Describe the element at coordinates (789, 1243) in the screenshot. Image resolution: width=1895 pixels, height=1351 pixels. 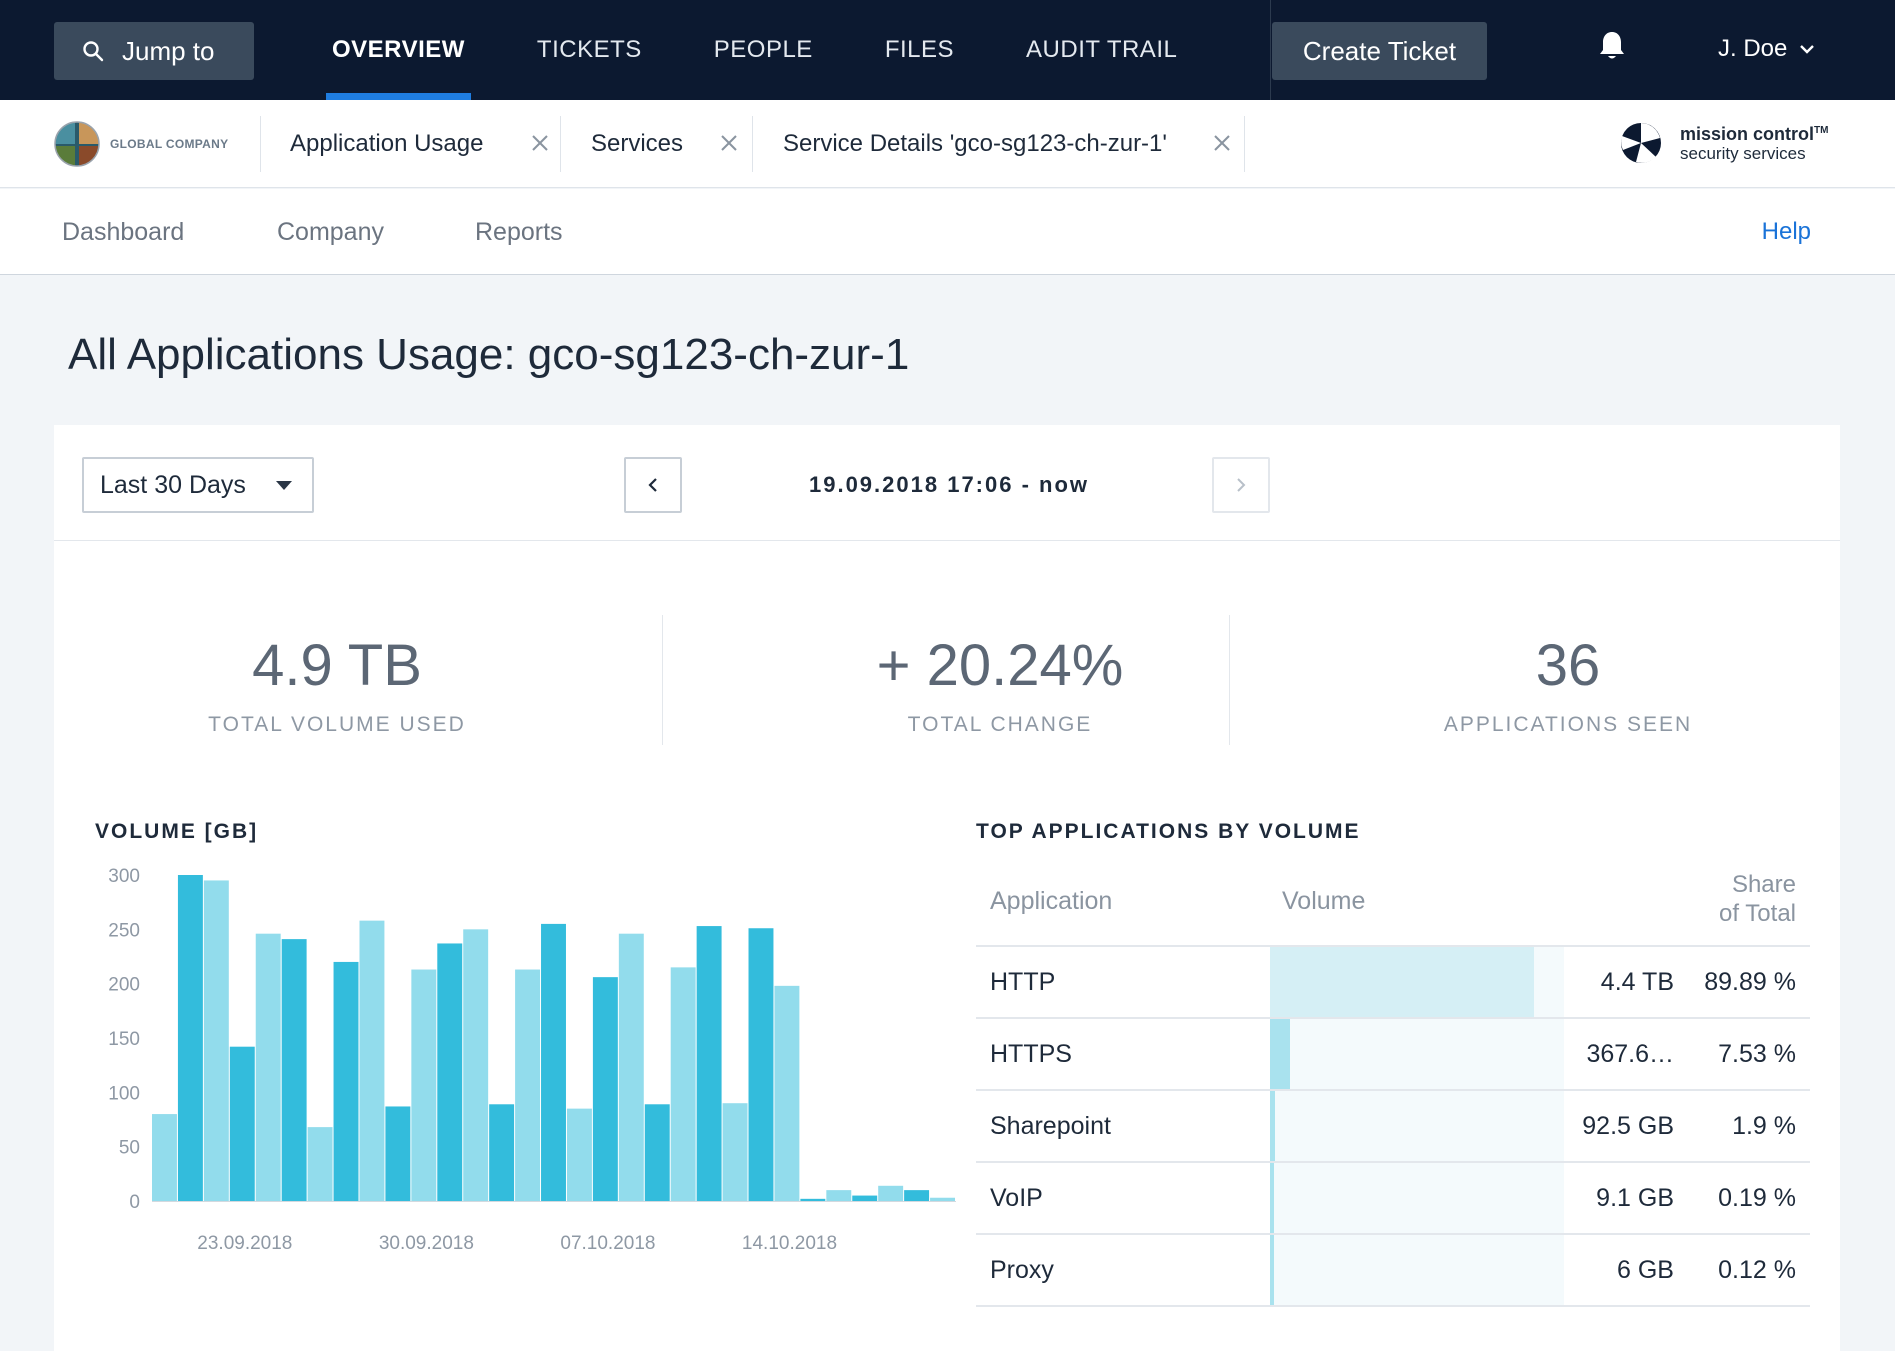
I see `x-tick-label: 14.10.2018` at that location.